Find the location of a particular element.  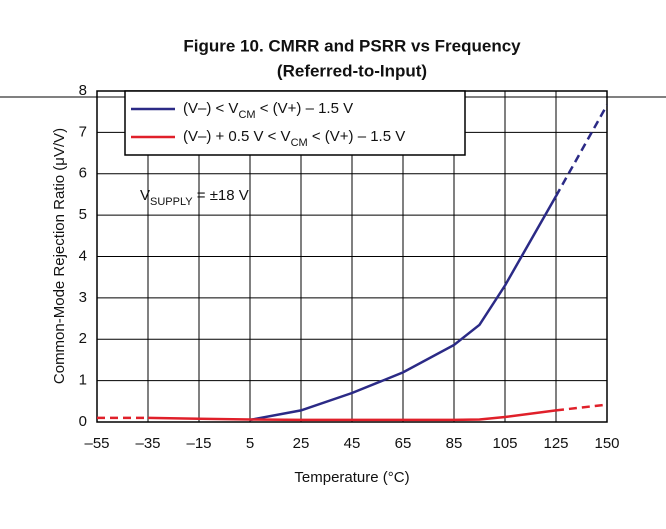

x-tick-label: –35 is located at coordinates (147, 443).